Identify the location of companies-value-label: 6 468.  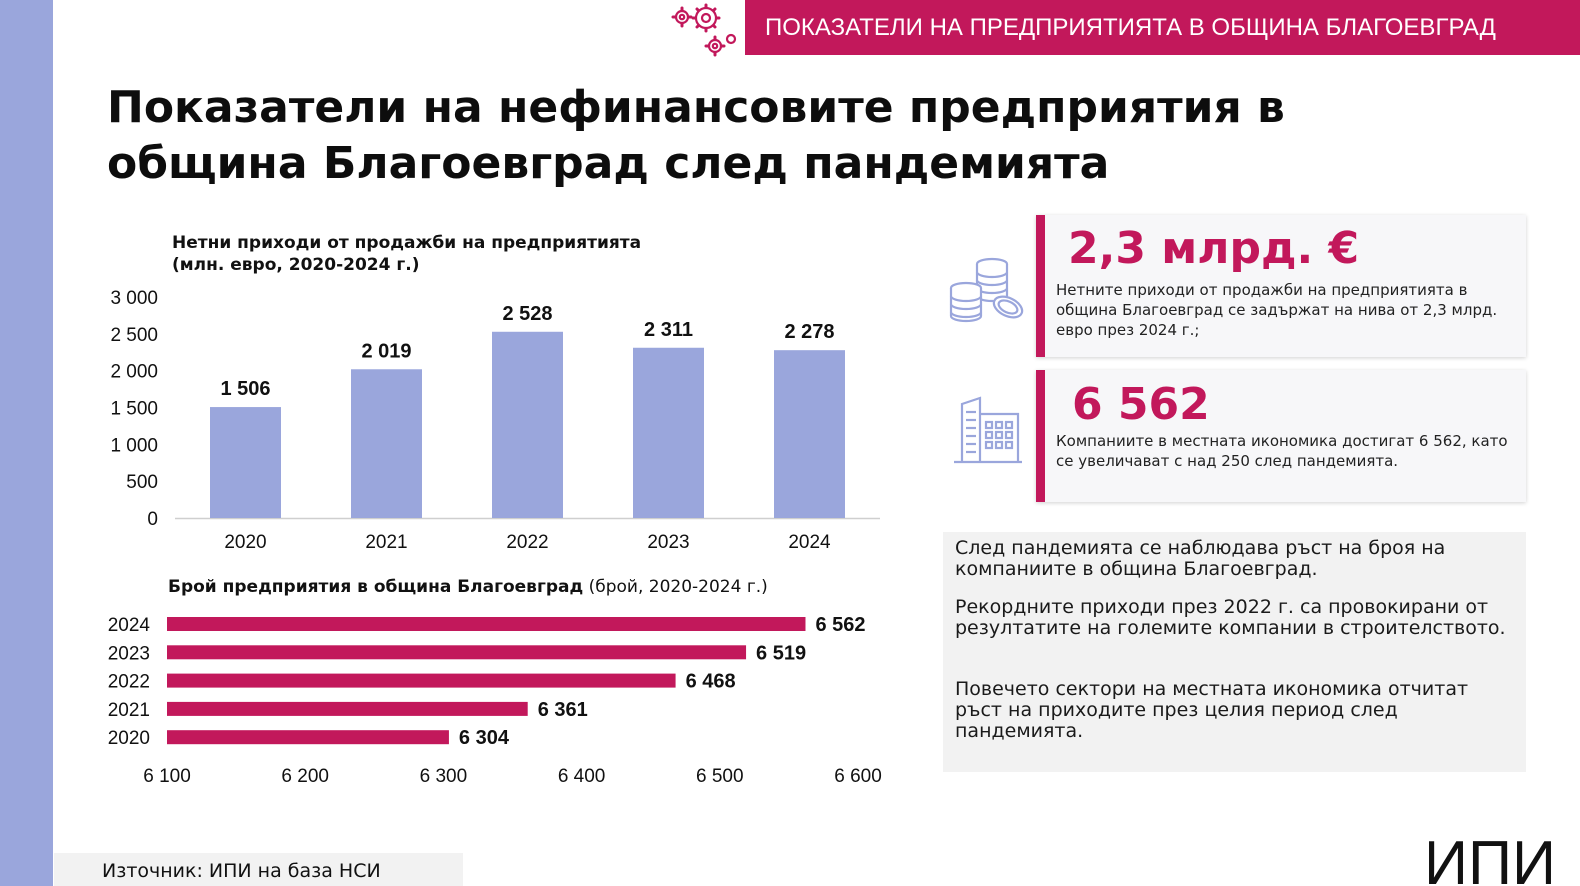
(711, 682).